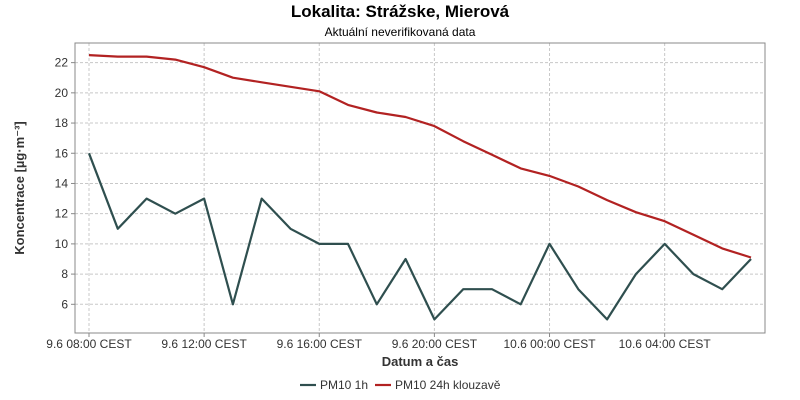 This screenshot has width=800, height=400. I want to click on y-axis: 6 8 10 12 14 16 18 20 22, so click(65, 183).